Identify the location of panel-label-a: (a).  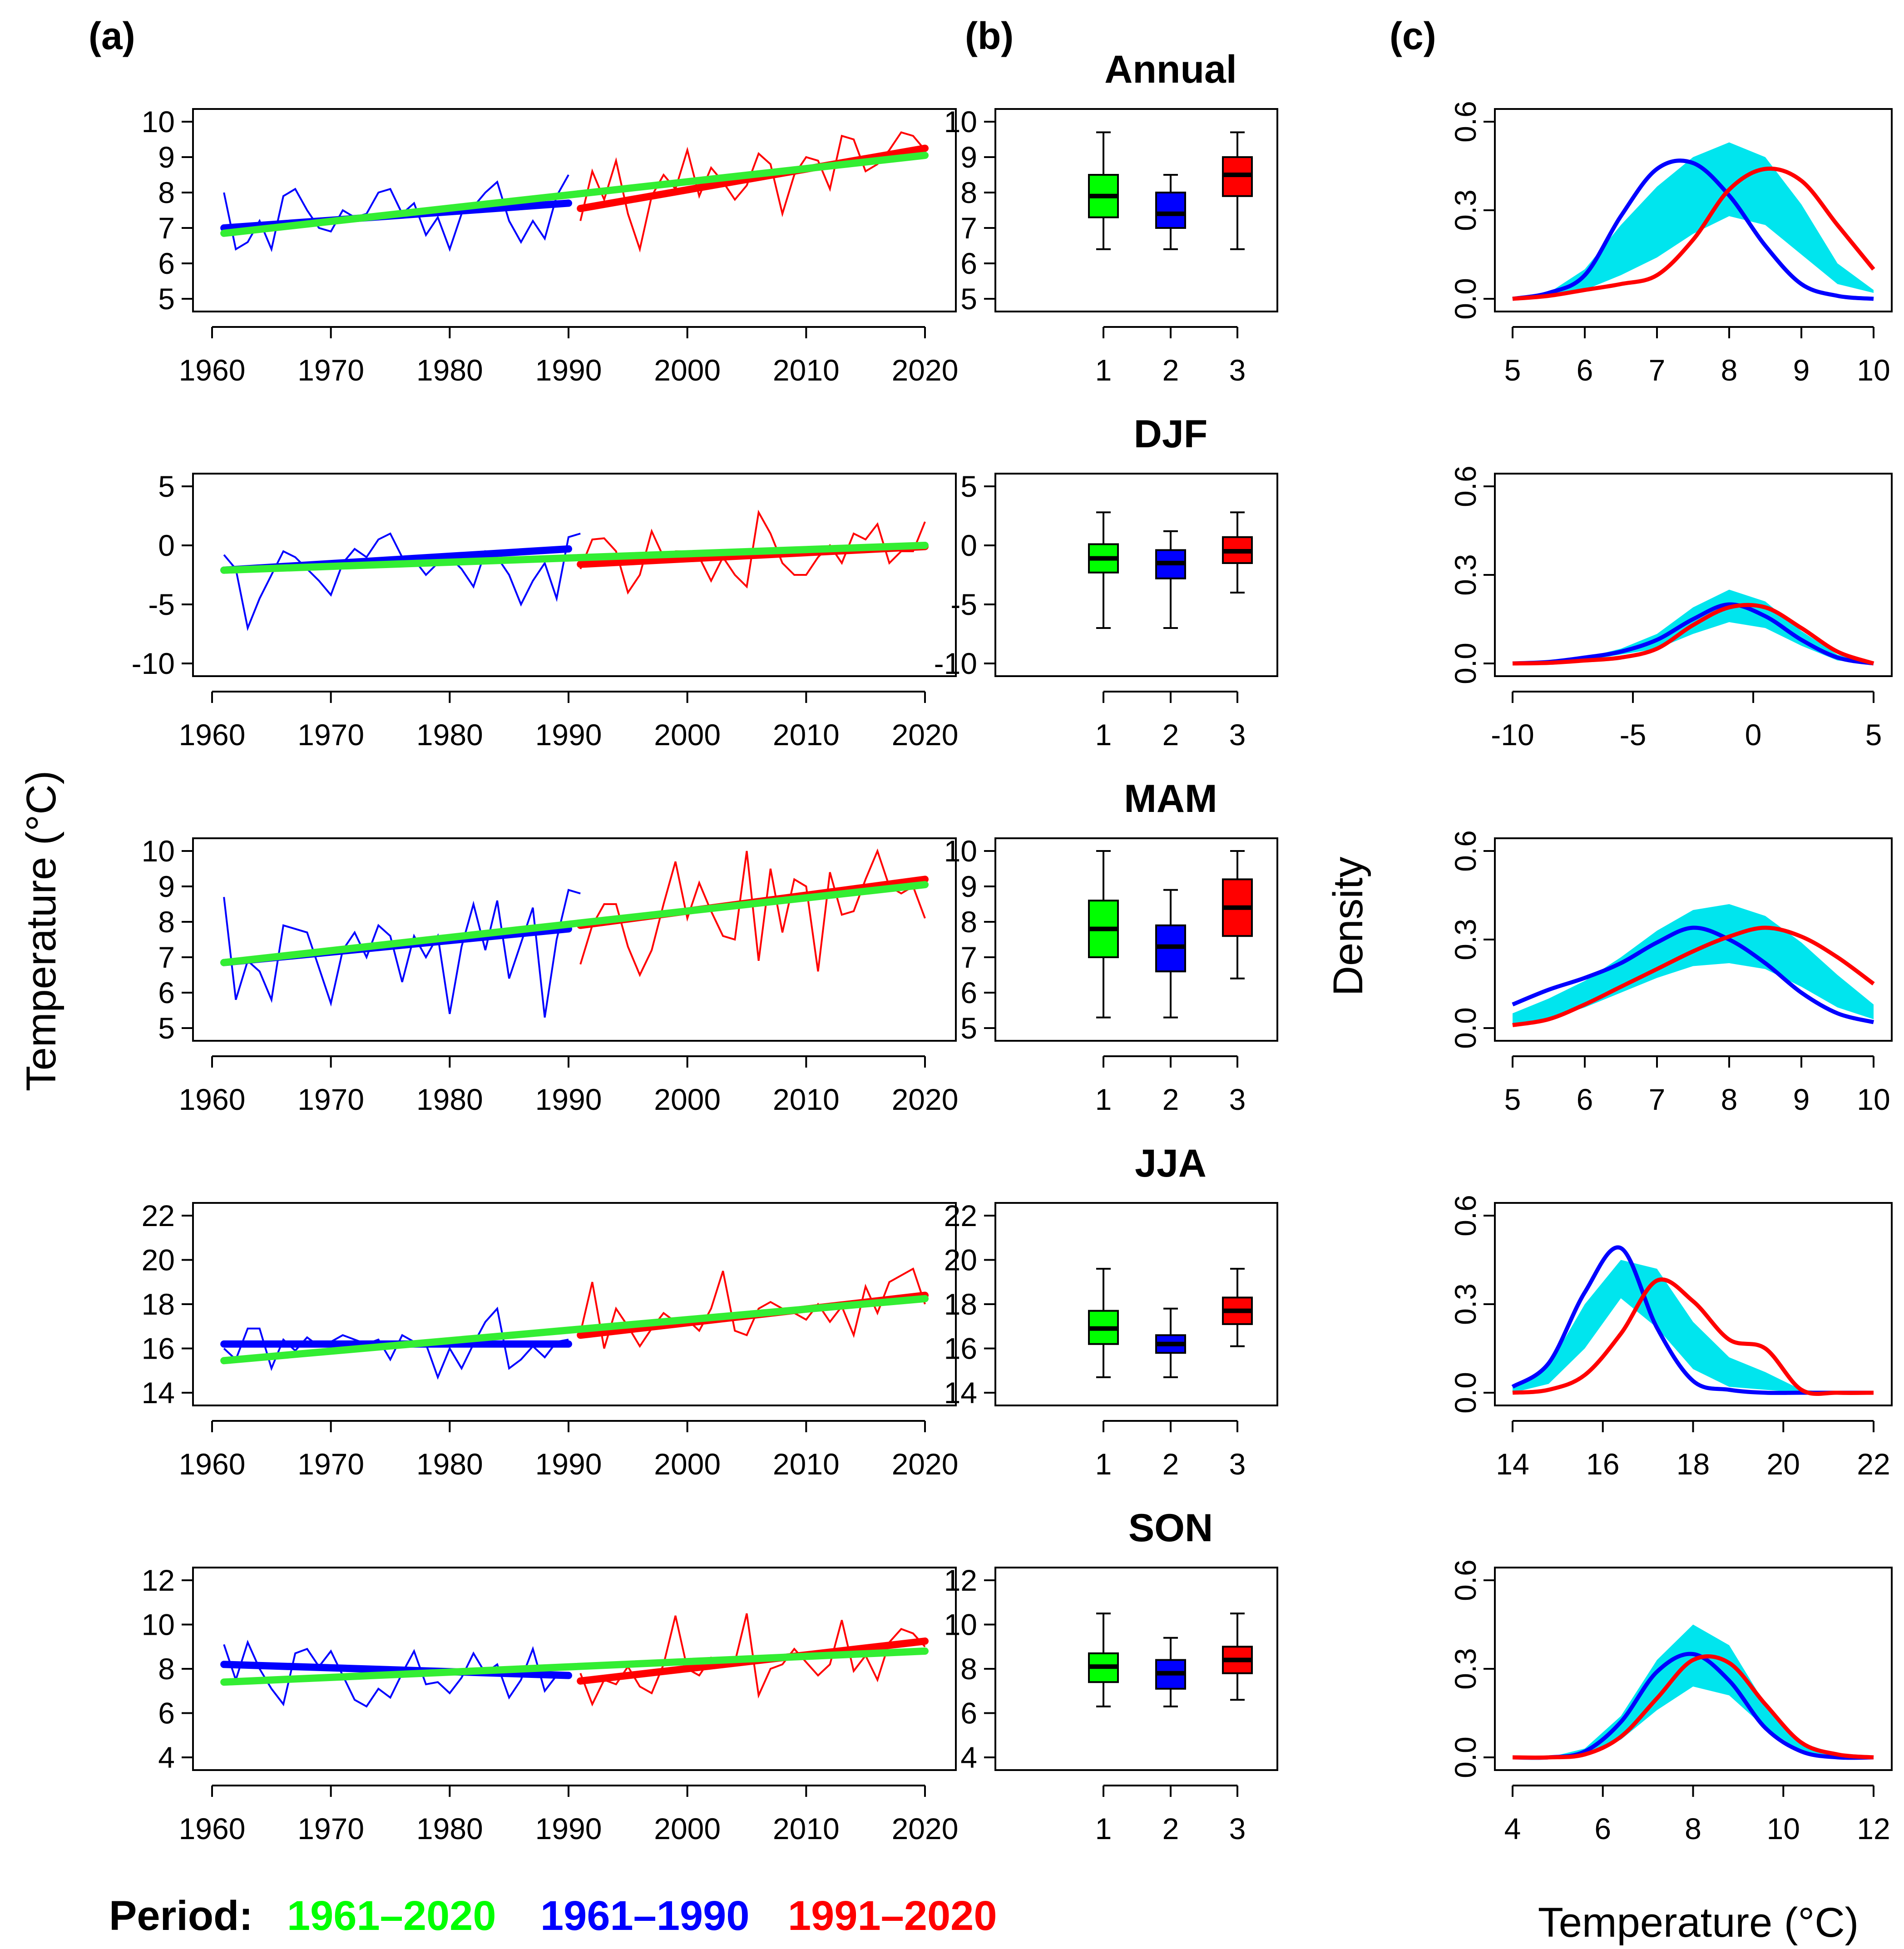
(112, 36).